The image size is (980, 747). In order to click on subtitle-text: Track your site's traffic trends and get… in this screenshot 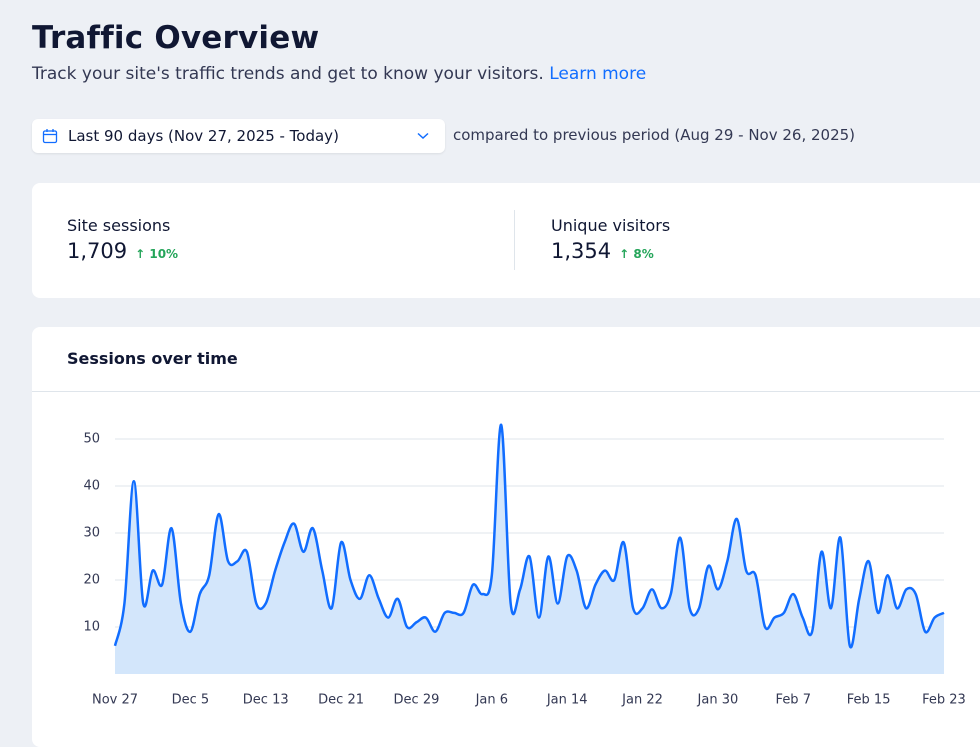, I will do `click(288, 74)`.